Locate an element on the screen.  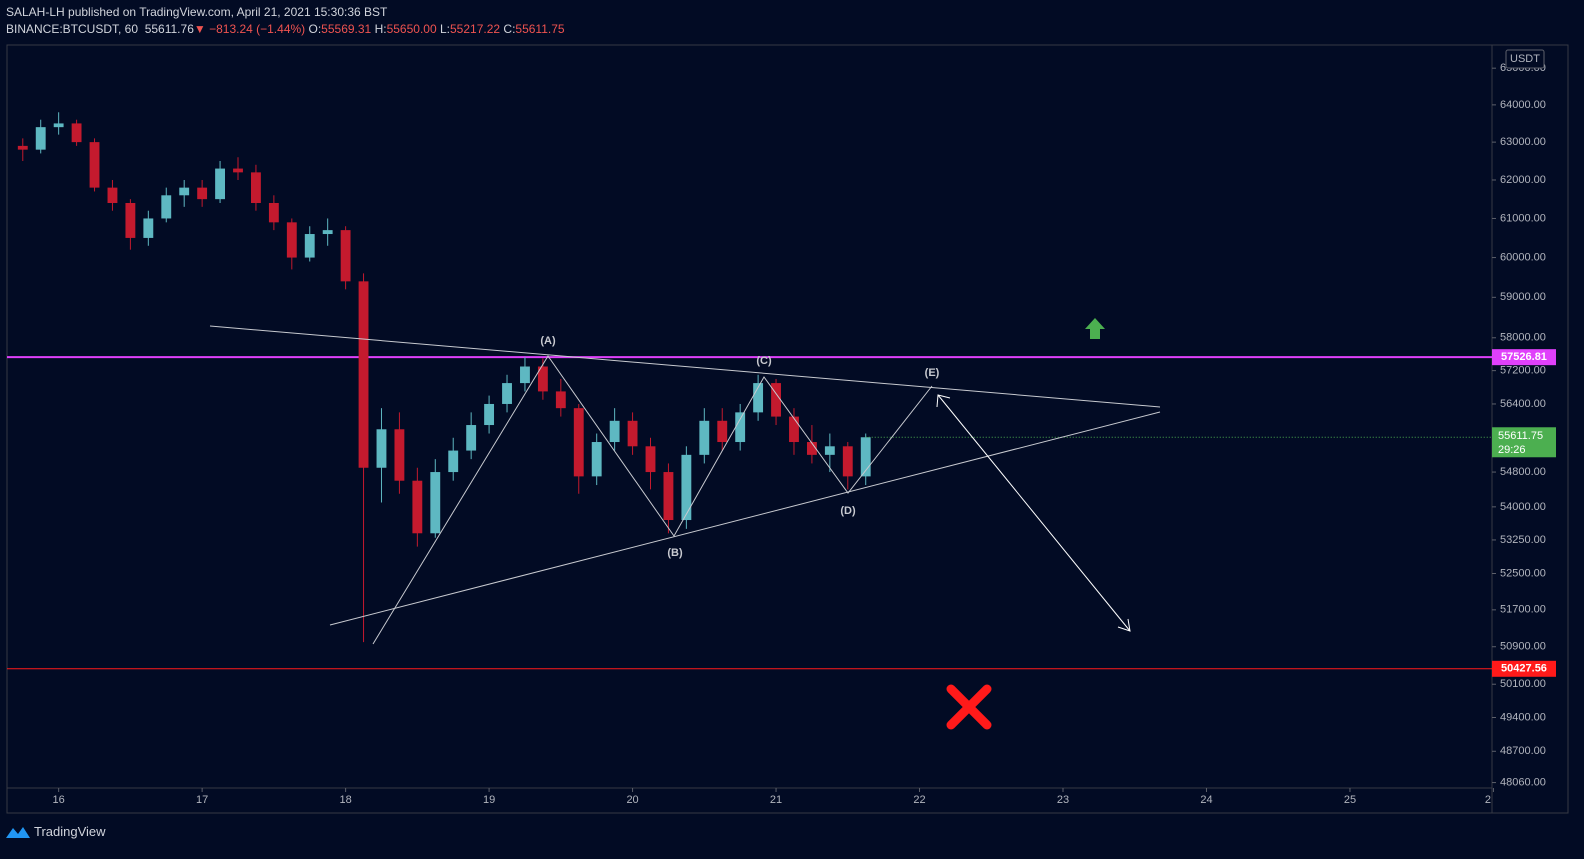
ohlc-label: L: is located at coordinates (444, 29).